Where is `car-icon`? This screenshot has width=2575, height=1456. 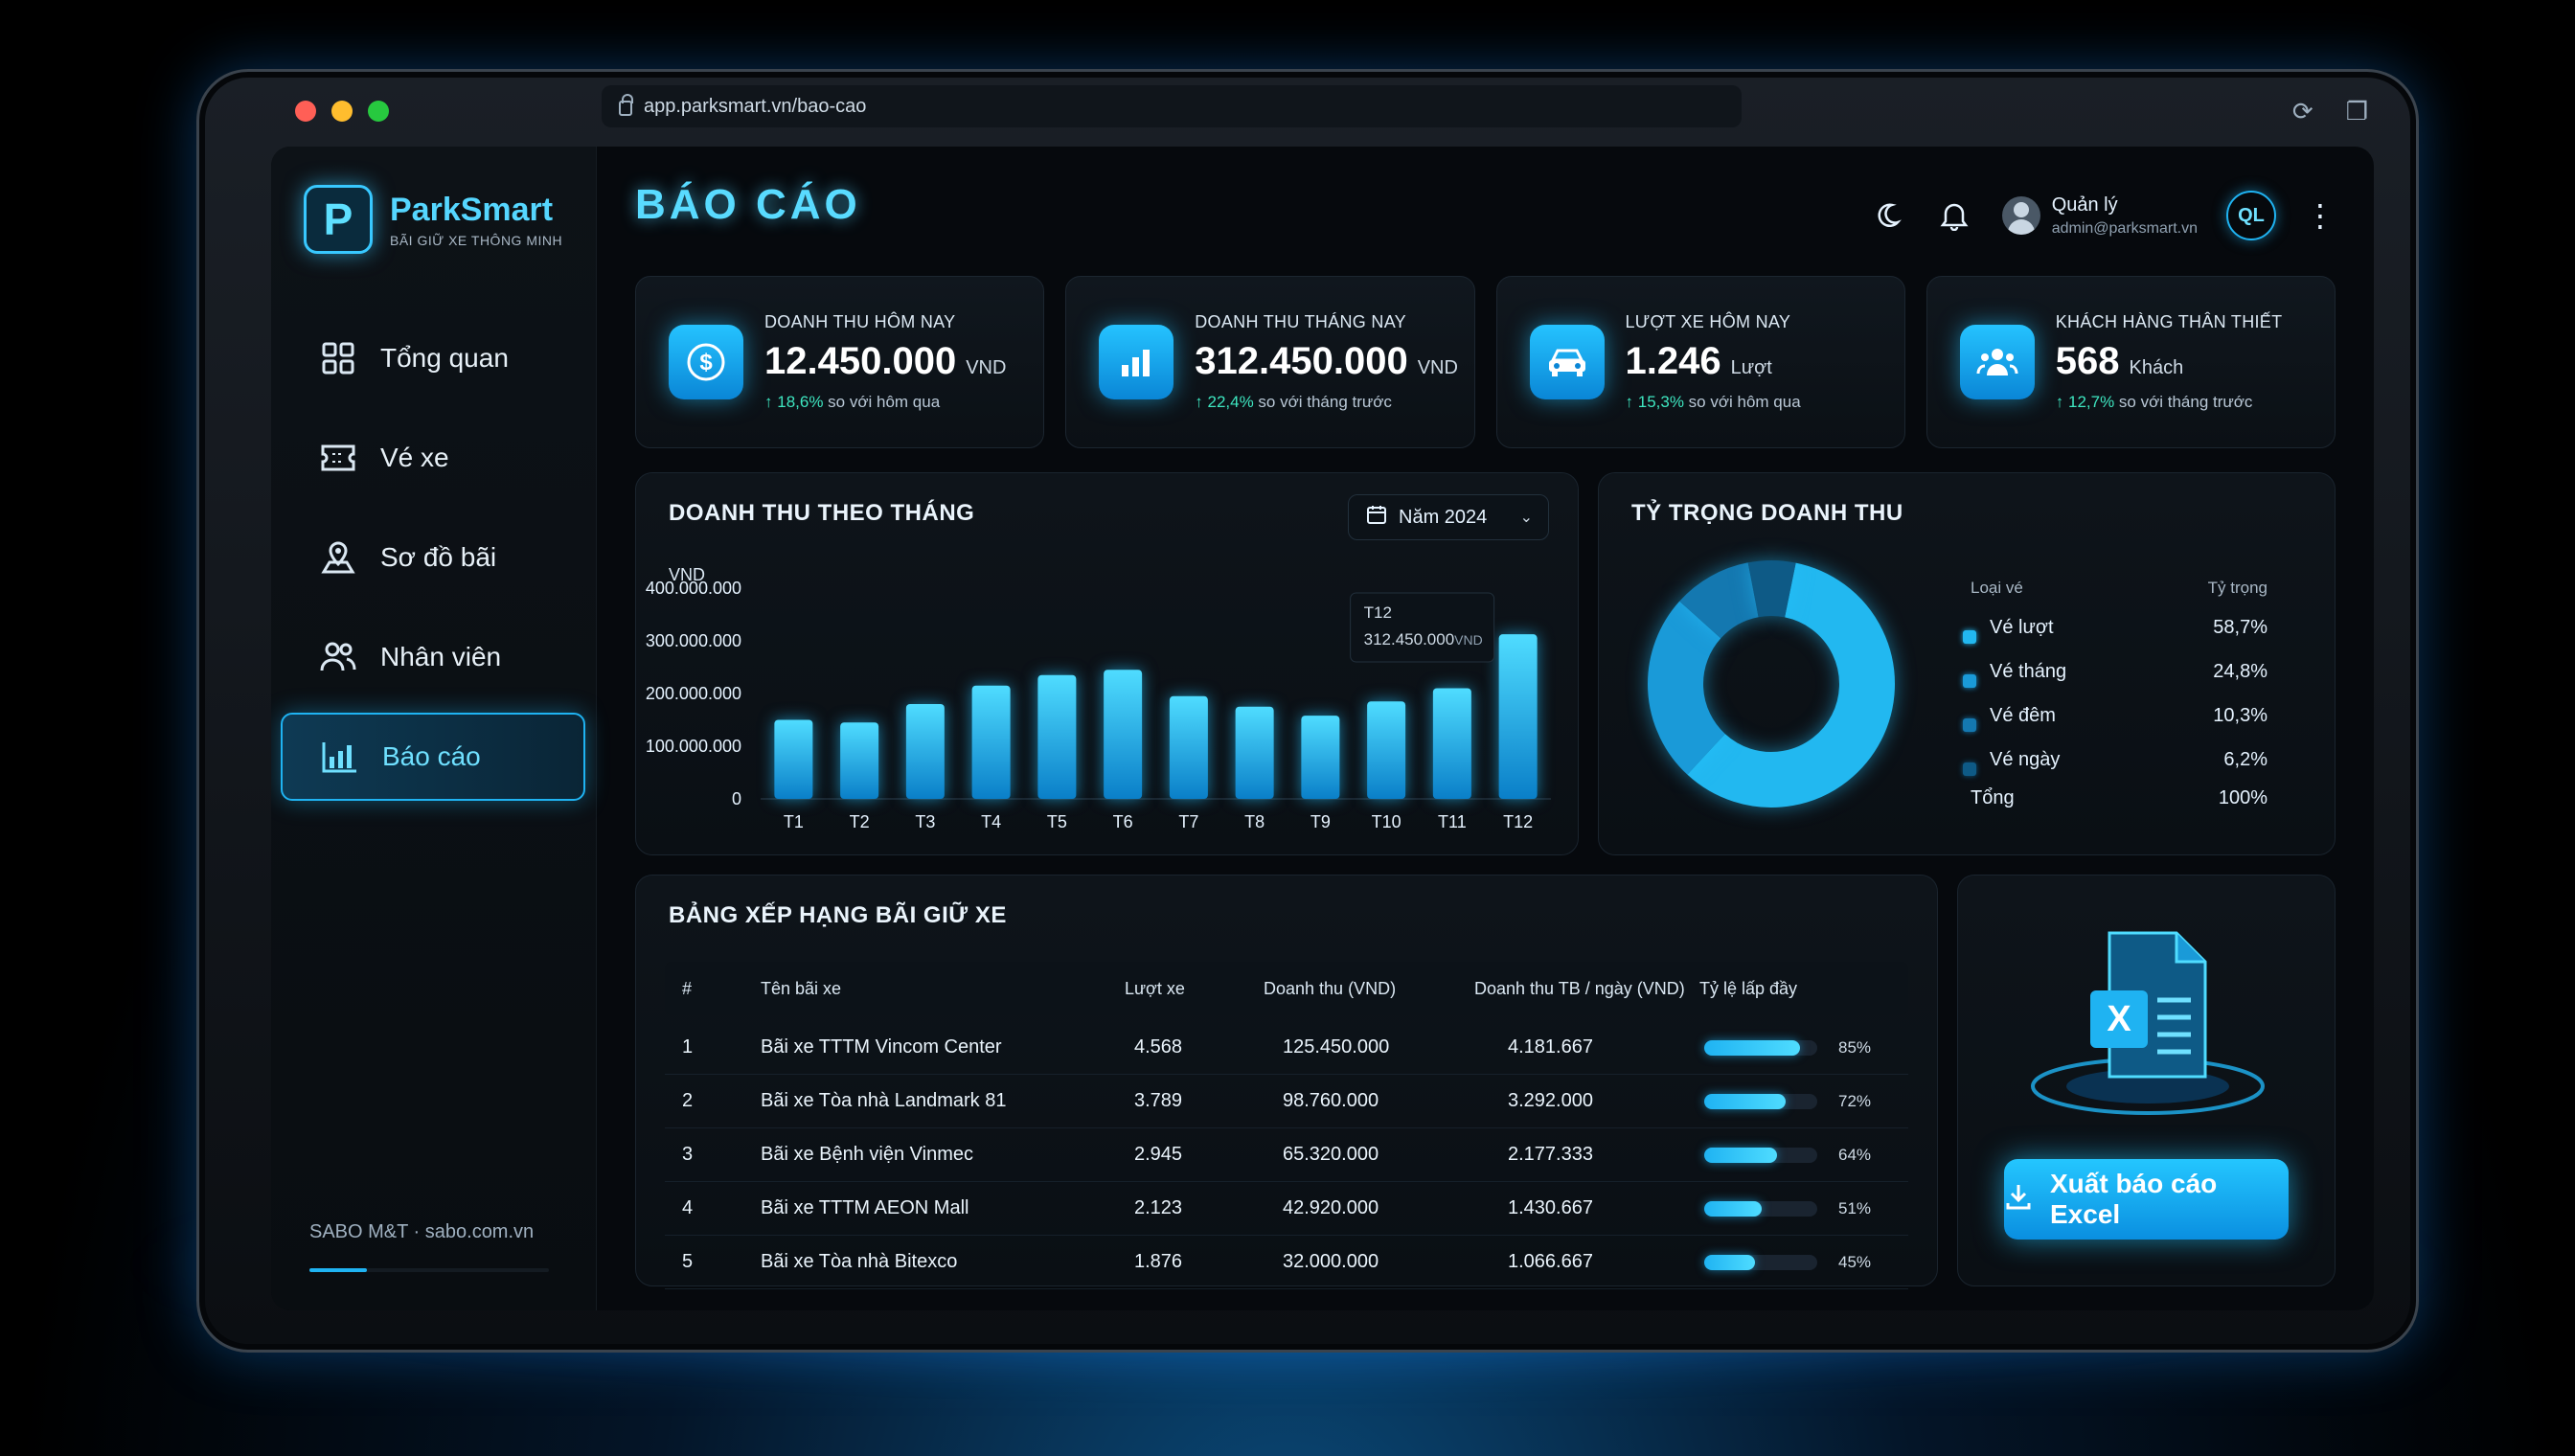
car-icon is located at coordinates (1567, 362).